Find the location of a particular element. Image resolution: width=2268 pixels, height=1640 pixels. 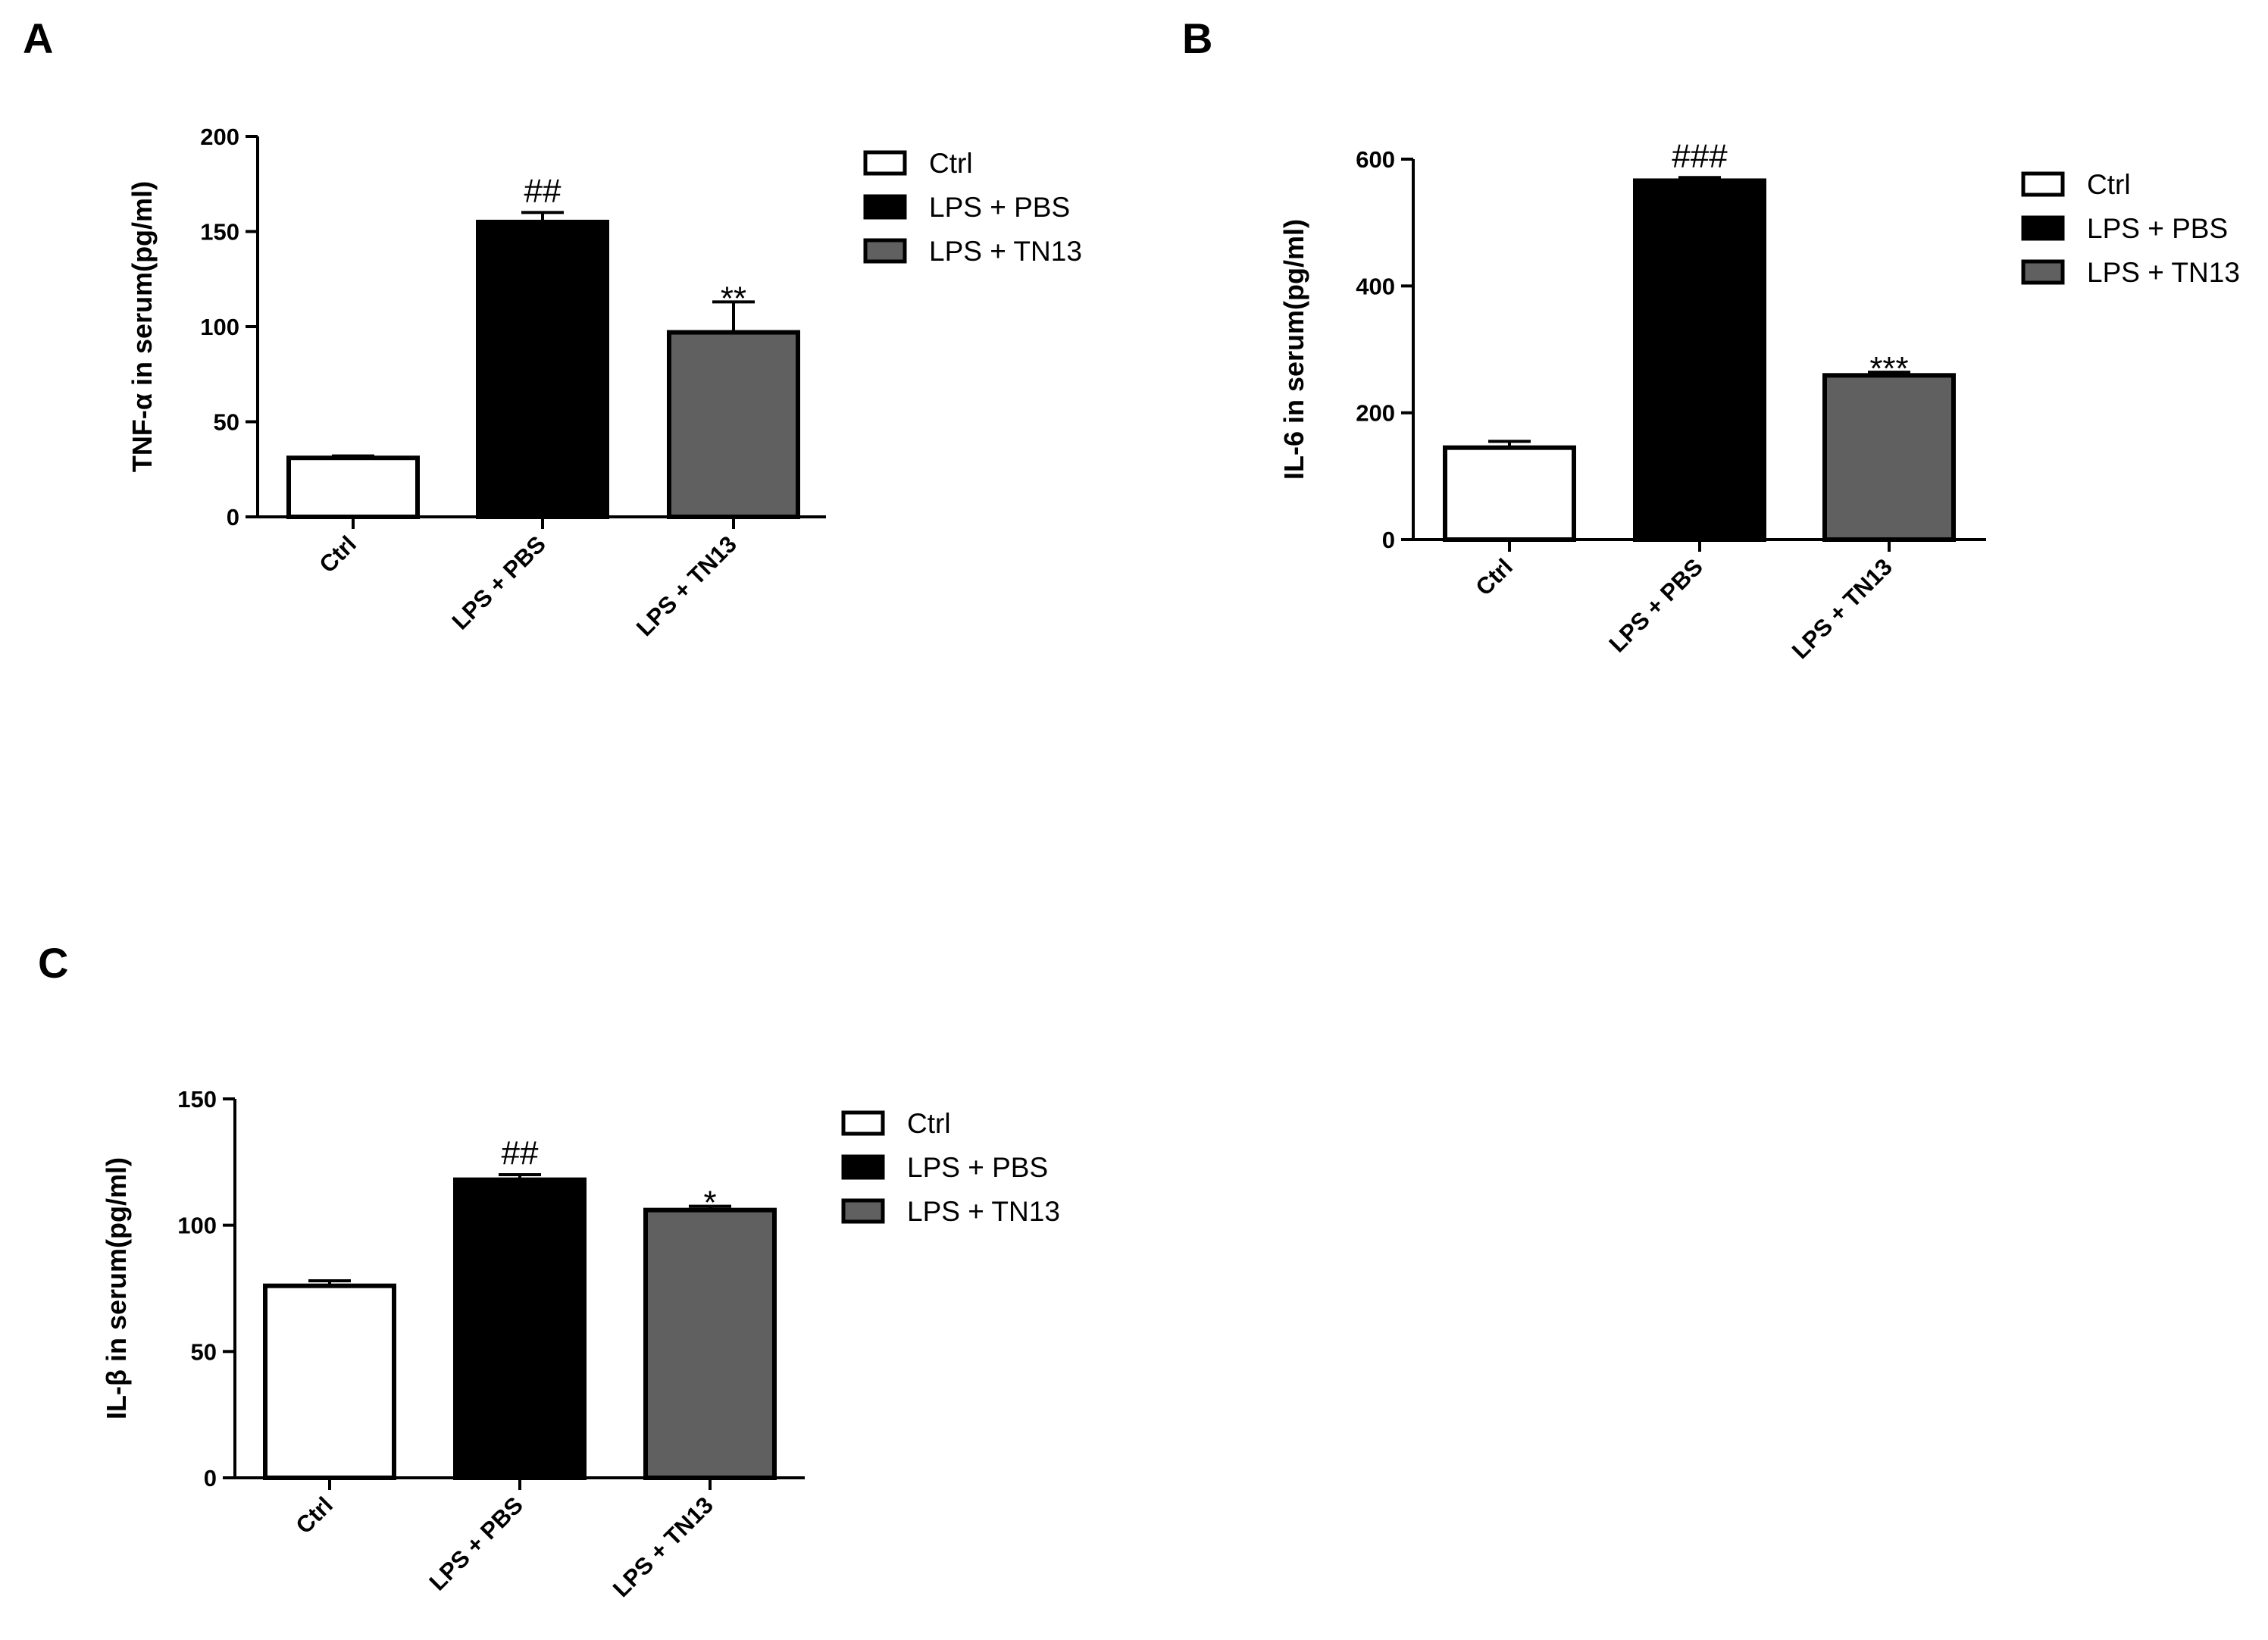

chart-b-category-label-2: LPS + TN13 is located at coordinates (1842, 609).